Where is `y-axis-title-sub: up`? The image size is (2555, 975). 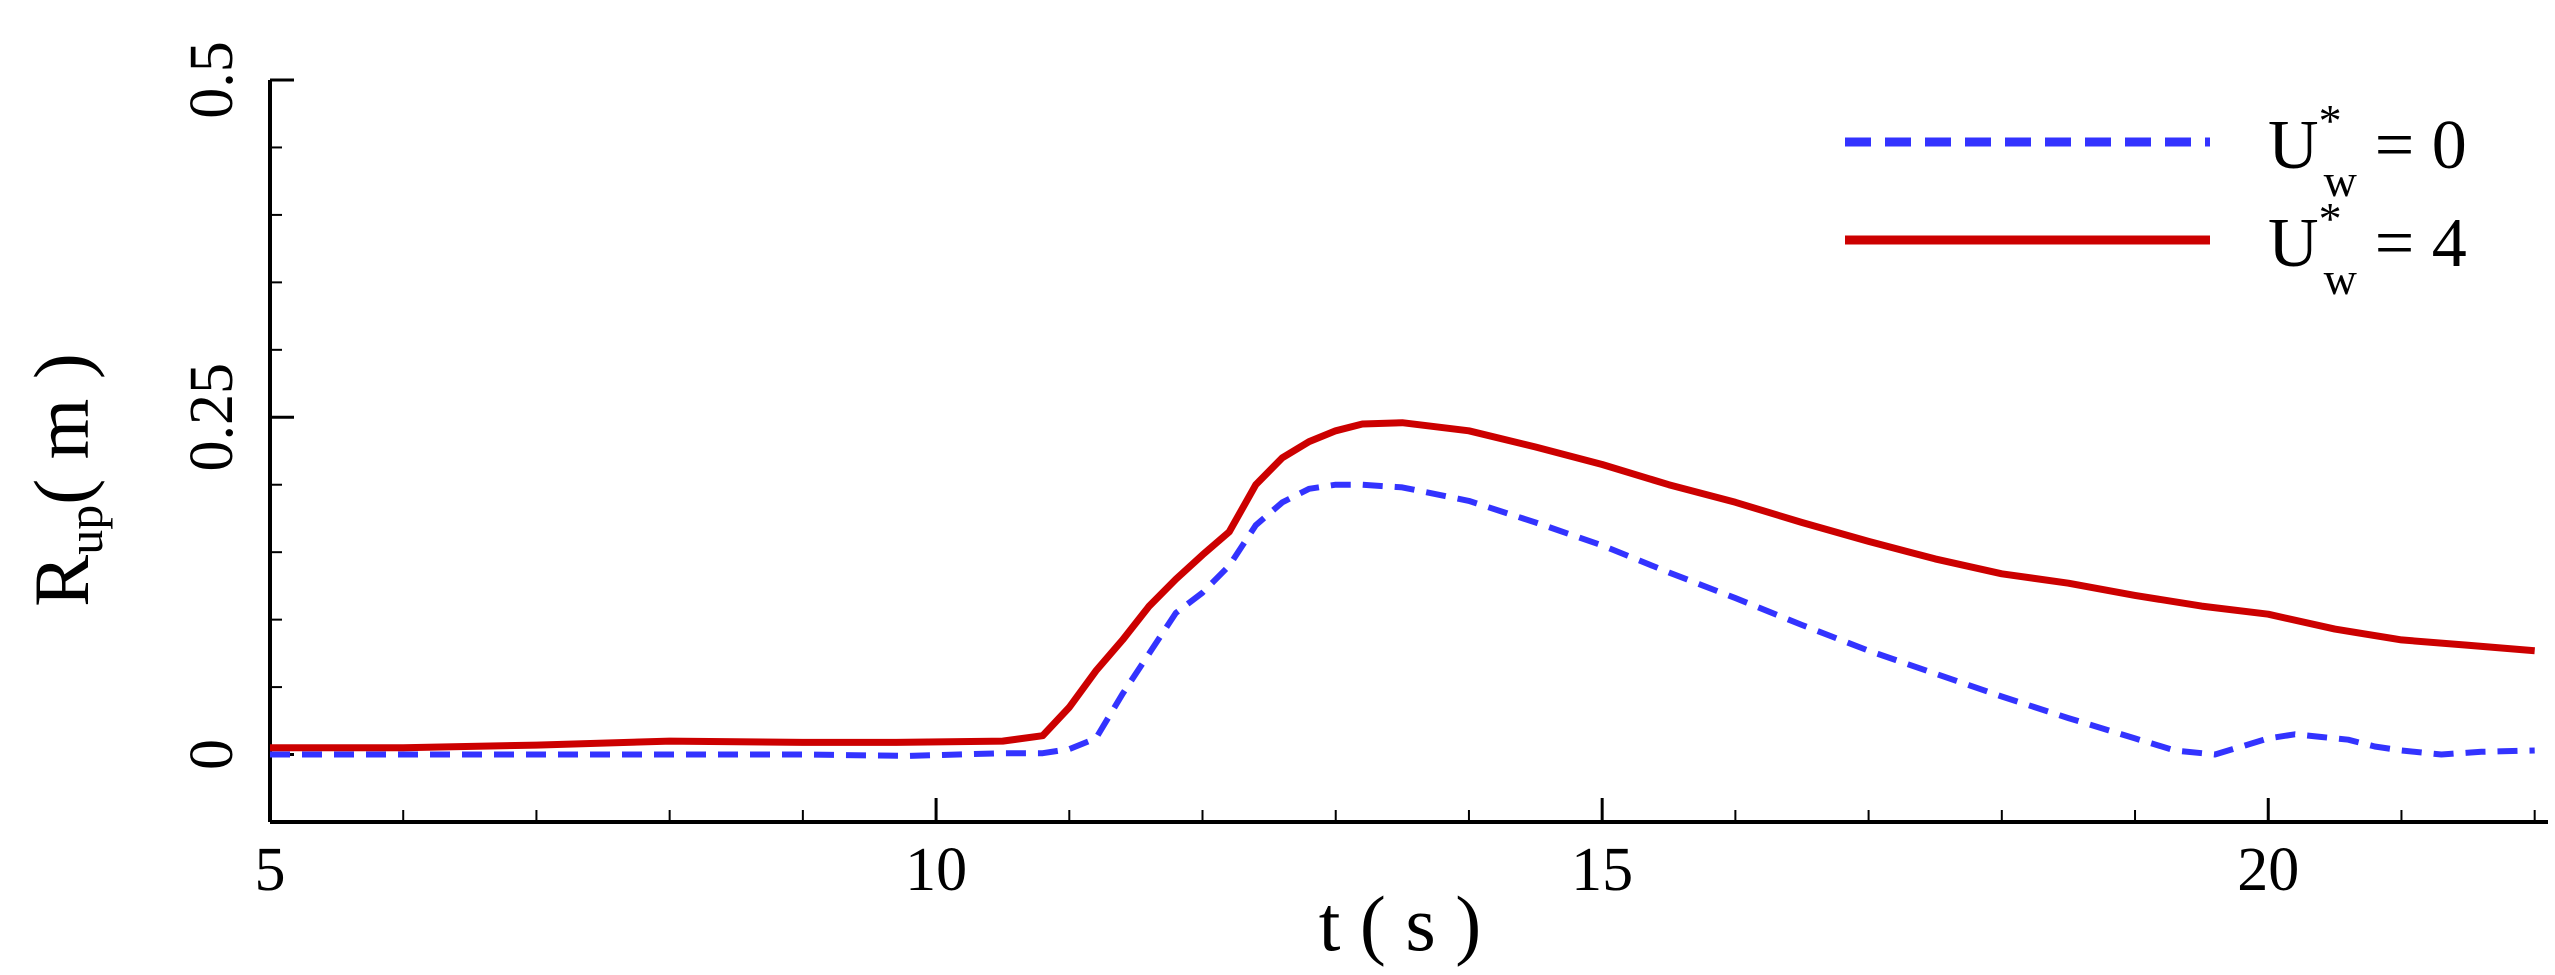
y-axis-title-sub: up is located at coordinates (85, 530).